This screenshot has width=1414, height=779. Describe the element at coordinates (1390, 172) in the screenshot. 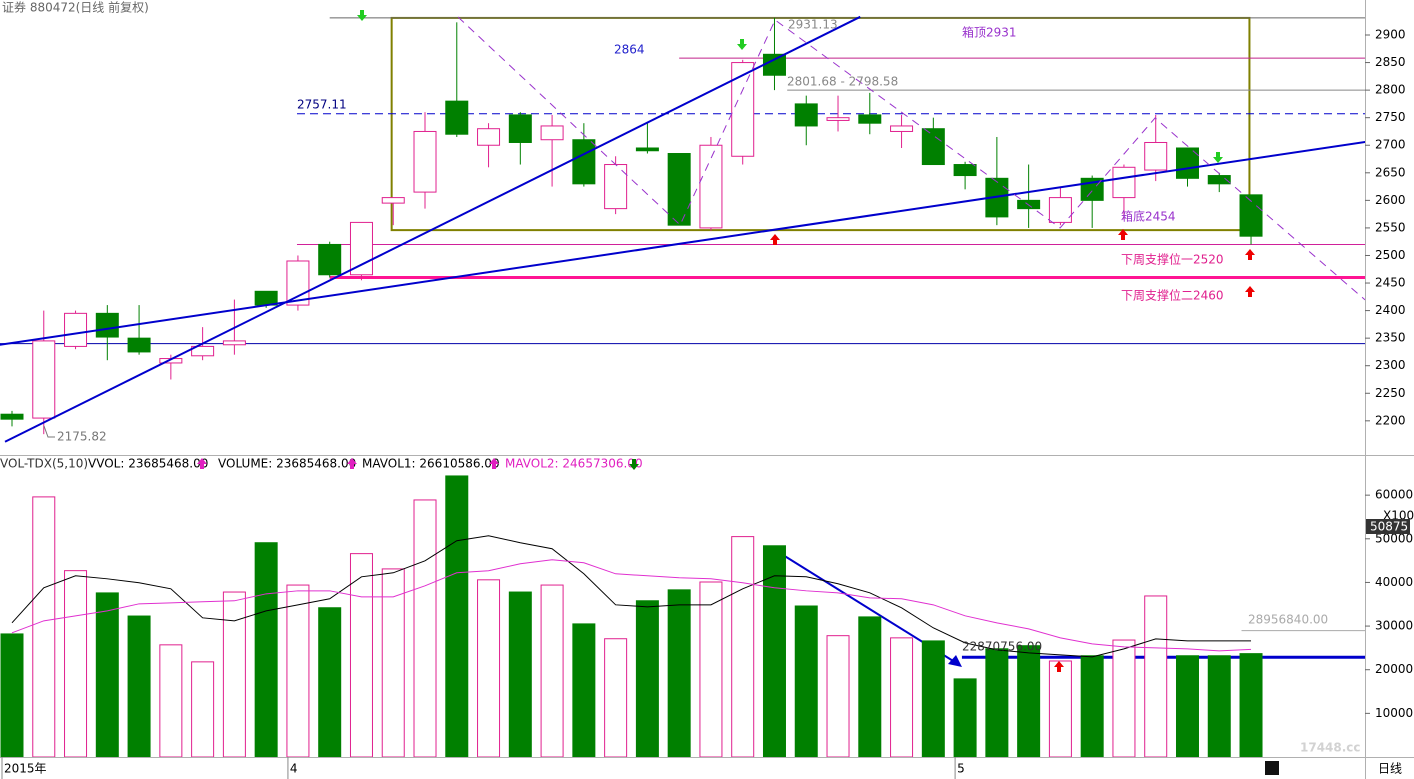

I see `y-tick-label: 2650` at that location.